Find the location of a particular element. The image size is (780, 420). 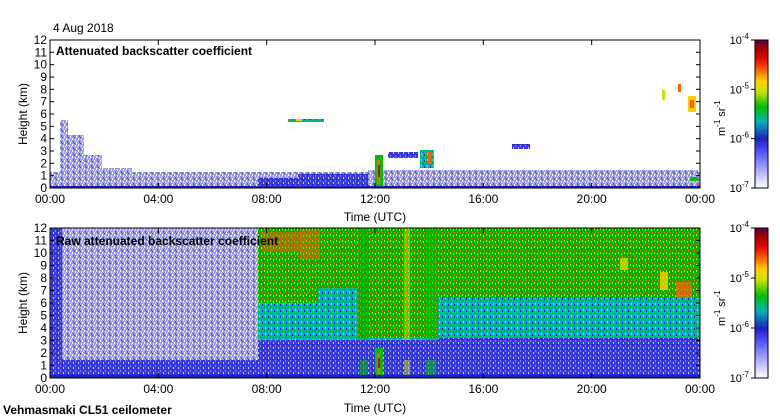

footer-label: Vehmasmaki CL51 ceilometer is located at coordinates (87, 410).